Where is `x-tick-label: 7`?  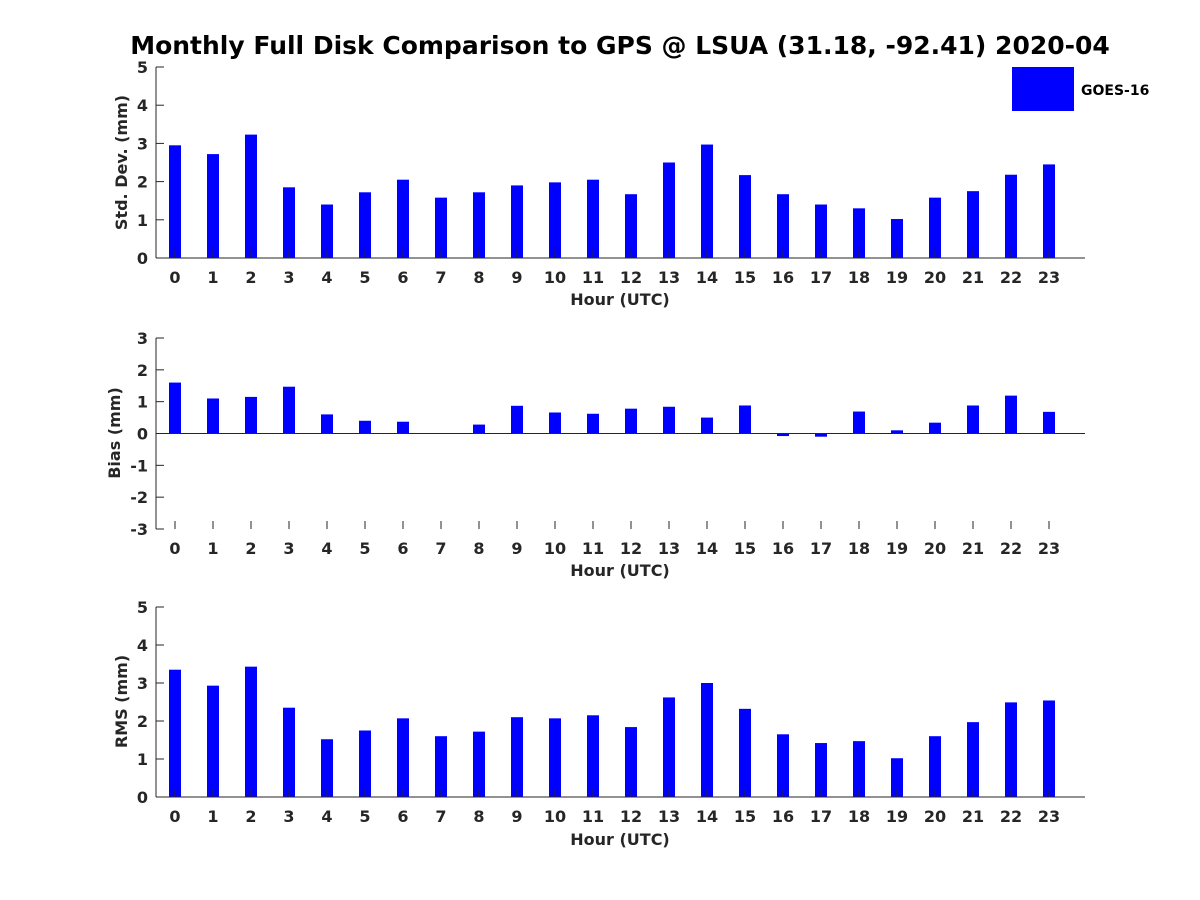
x-tick-label: 7 is located at coordinates (440, 277).